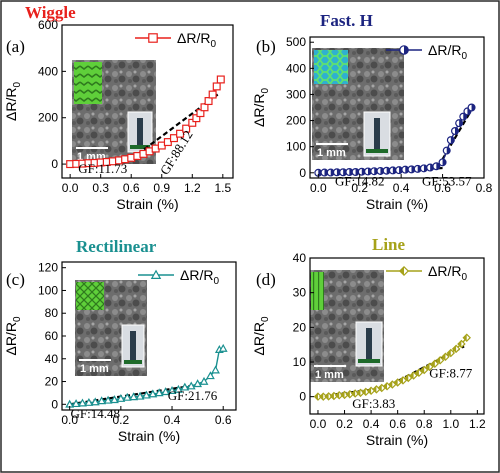  I want to click on panel-title: Rectilinear, so click(116, 246).